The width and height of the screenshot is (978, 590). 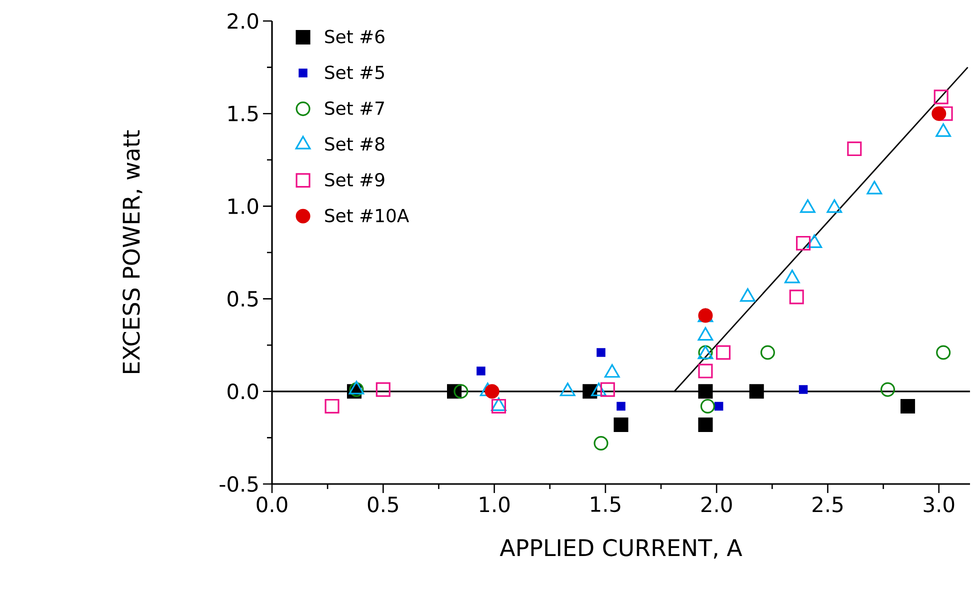 I want to click on x-tick-label: 2.0, so click(x=716, y=504).